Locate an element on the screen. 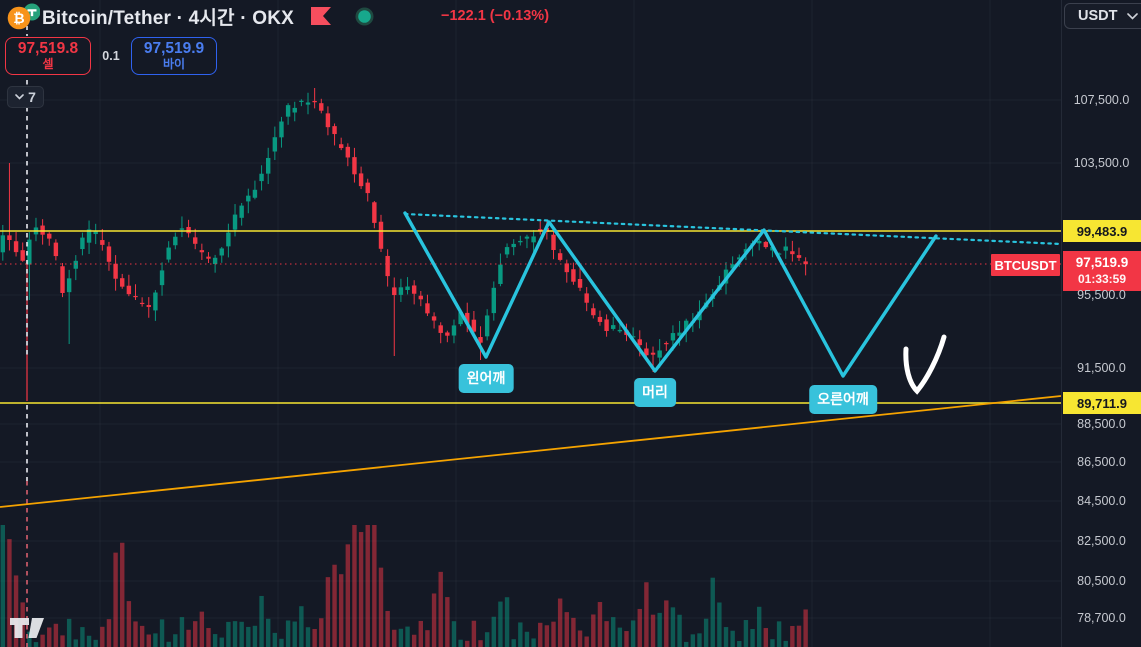  currency-selector-value: USDT is located at coordinates (1098, 16).